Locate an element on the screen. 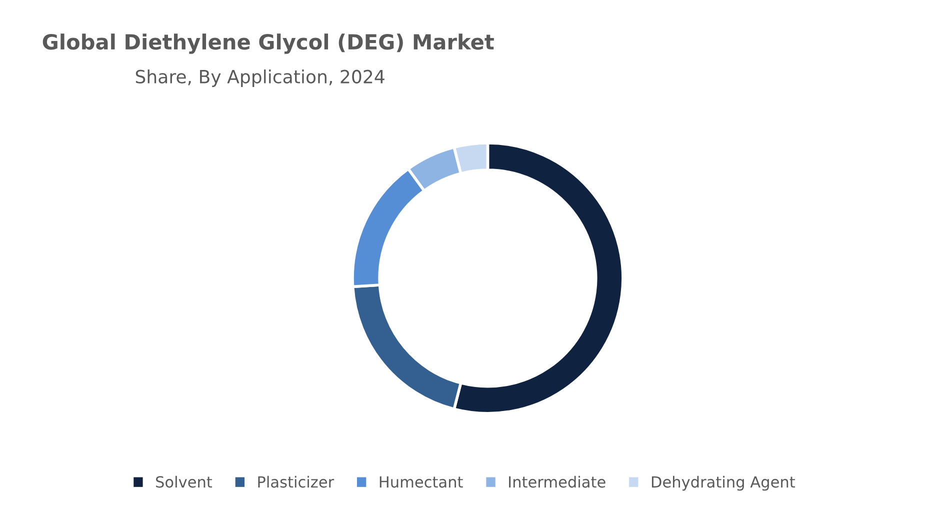 The width and height of the screenshot is (929, 520). legend-label: Dehydrating Agent is located at coordinates (724, 483).